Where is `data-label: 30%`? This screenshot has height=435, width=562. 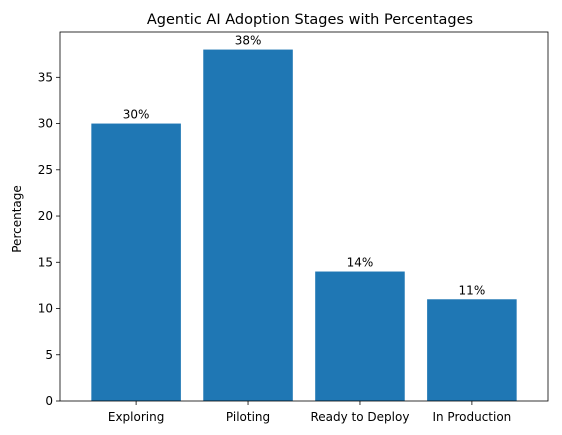
data-label: 30% is located at coordinates (136, 115).